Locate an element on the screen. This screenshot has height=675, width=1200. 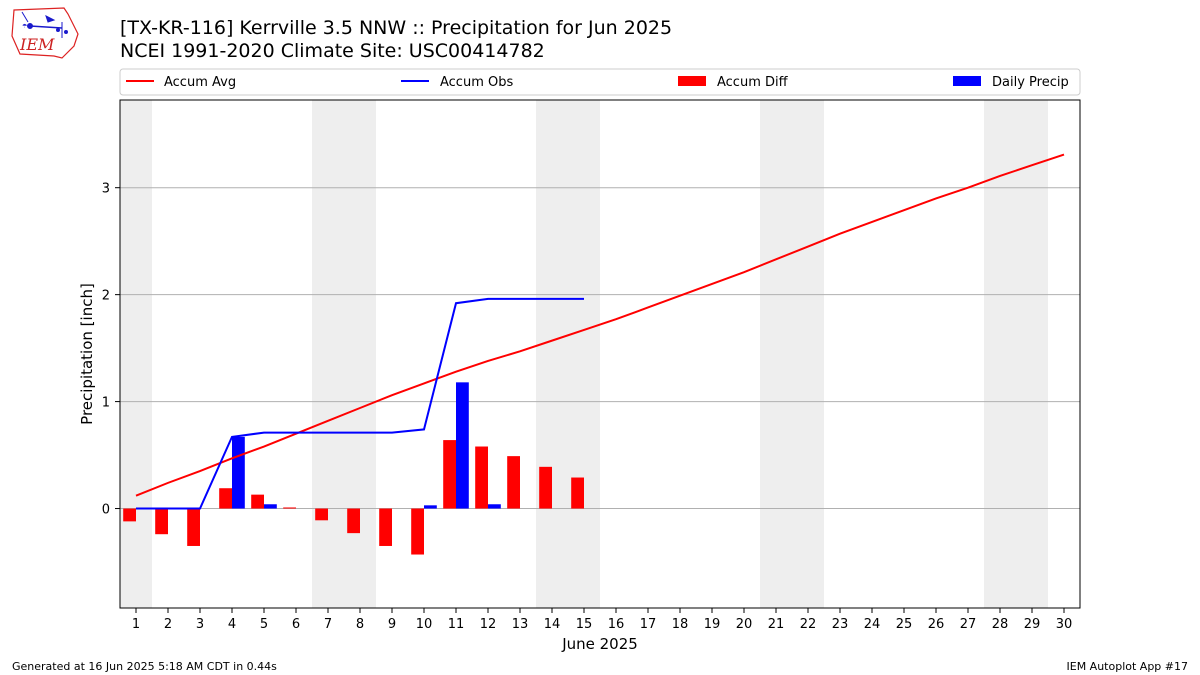
y-tick-label: 3 is located at coordinates (106, 189).